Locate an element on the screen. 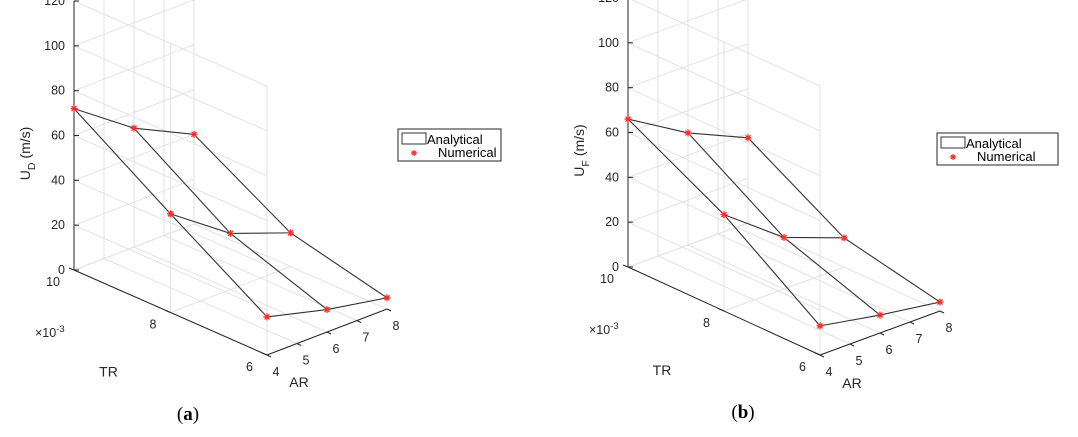 This screenshot has width=1078, height=437. legend-label-numerical: Numerical is located at coordinates (467, 152).